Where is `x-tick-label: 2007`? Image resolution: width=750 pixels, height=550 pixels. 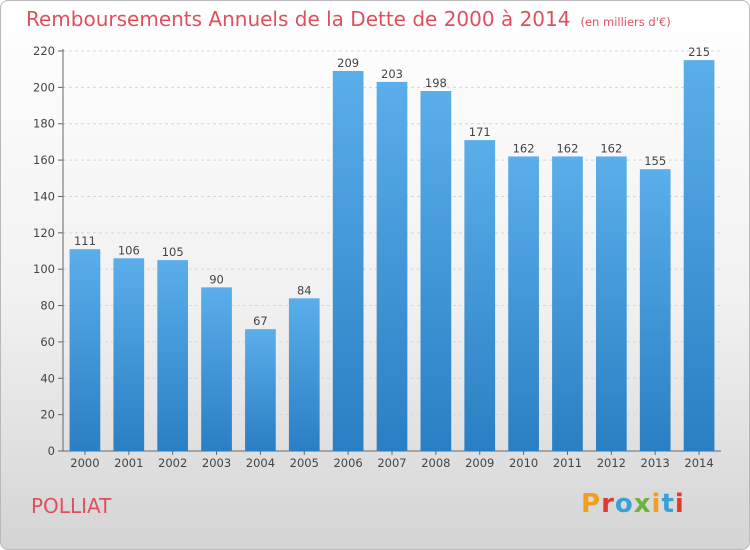
x-tick-label: 2007 is located at coordinates (391, 463).